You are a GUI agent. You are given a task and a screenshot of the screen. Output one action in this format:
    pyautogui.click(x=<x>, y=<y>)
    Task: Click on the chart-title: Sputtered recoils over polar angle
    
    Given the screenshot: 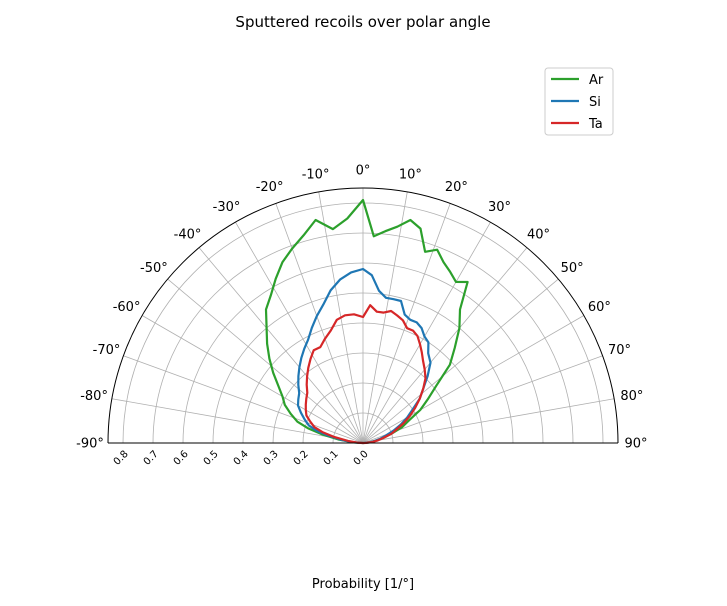 What is the action you would take?
    pyautogui.click(x=362, y=22)
    